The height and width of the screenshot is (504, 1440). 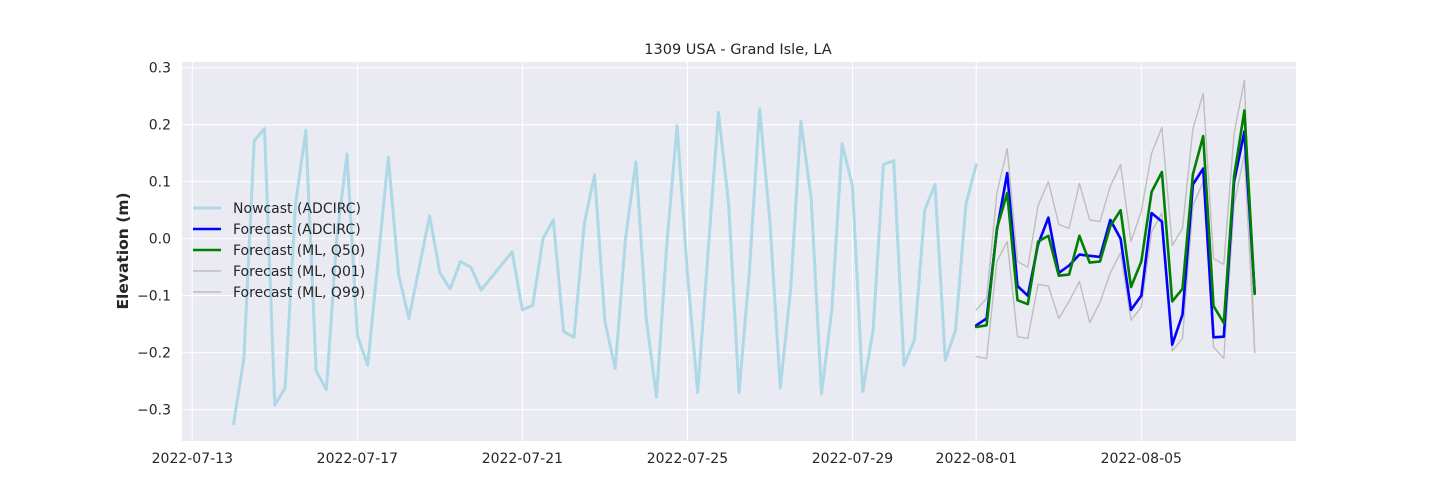 What do you see at coordinates (299, 293) in the screenshot?
I see `legend-label: Forecast (ML, Q99)` at bounding box center [299, 293].